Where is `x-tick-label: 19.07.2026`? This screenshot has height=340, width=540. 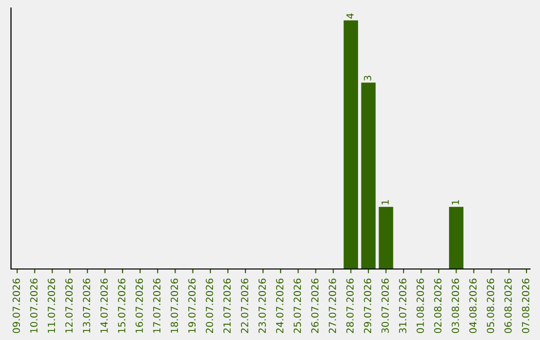
x-tick-label: 19.07.2026 is located at coordinates (192, 305).